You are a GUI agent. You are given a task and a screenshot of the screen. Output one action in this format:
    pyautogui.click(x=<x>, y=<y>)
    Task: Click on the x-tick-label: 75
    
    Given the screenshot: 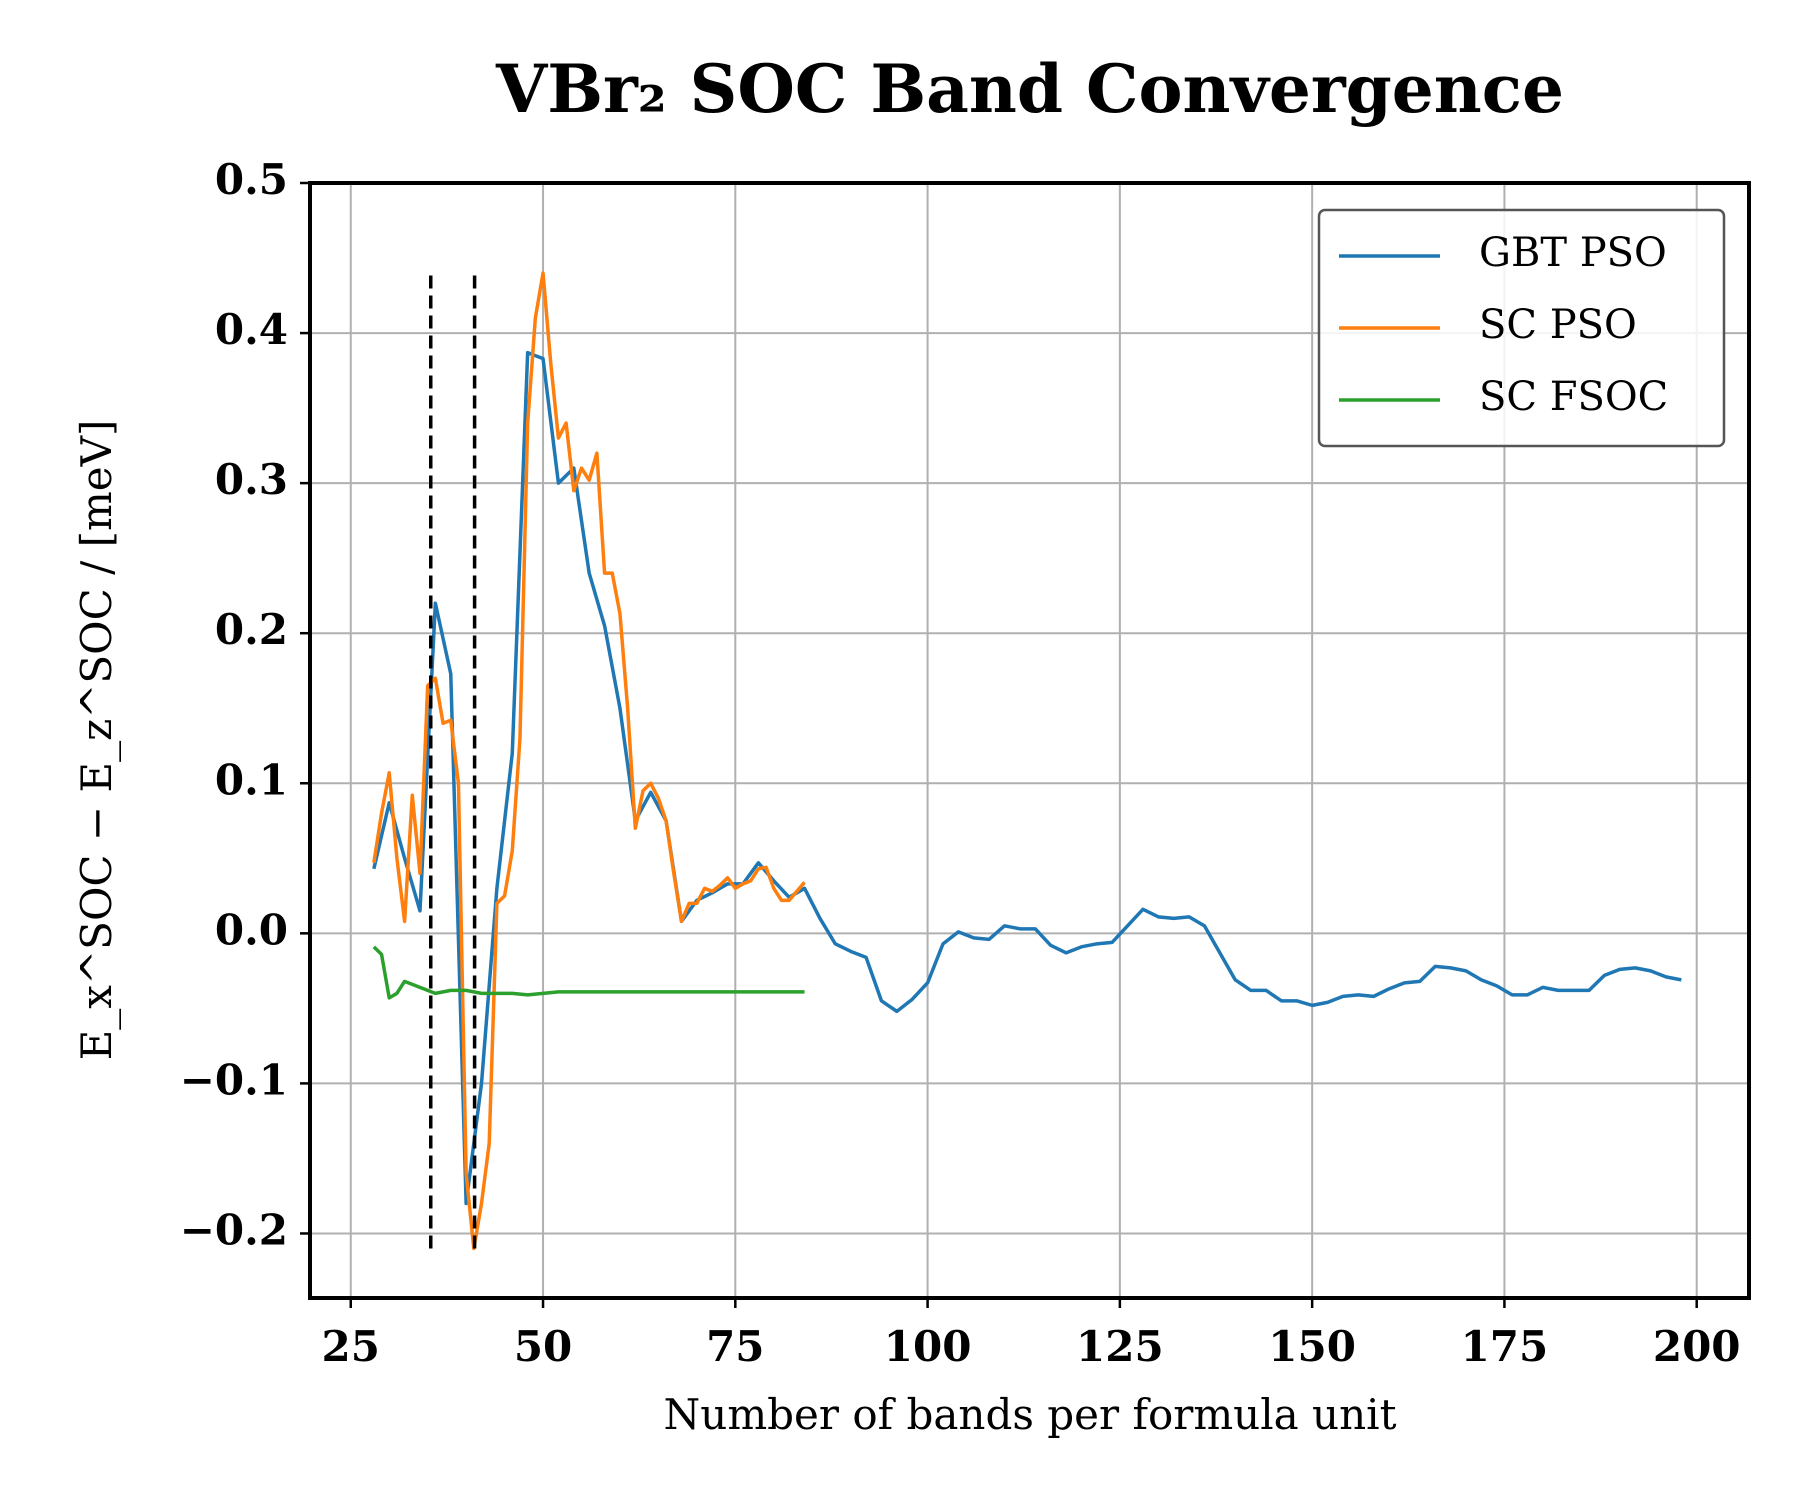 What is the action you would take?
    pyautogui.click(x=735, y=1346)
    